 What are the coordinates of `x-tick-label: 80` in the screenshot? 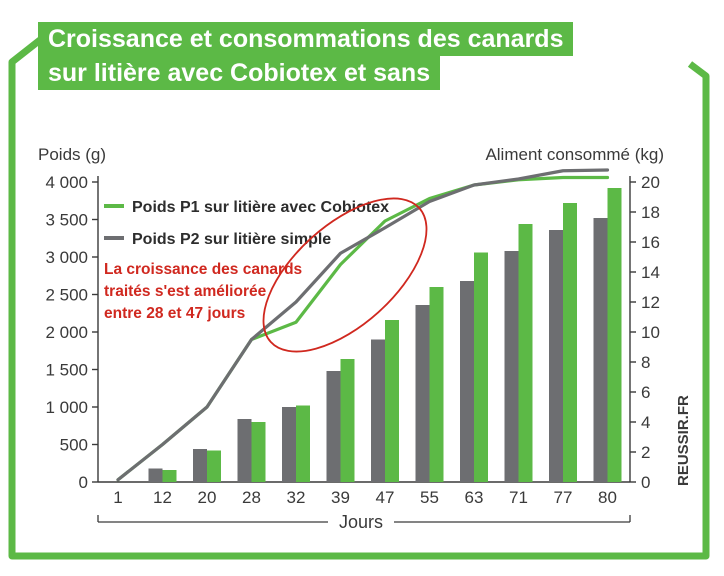 It's located at (607, 497).